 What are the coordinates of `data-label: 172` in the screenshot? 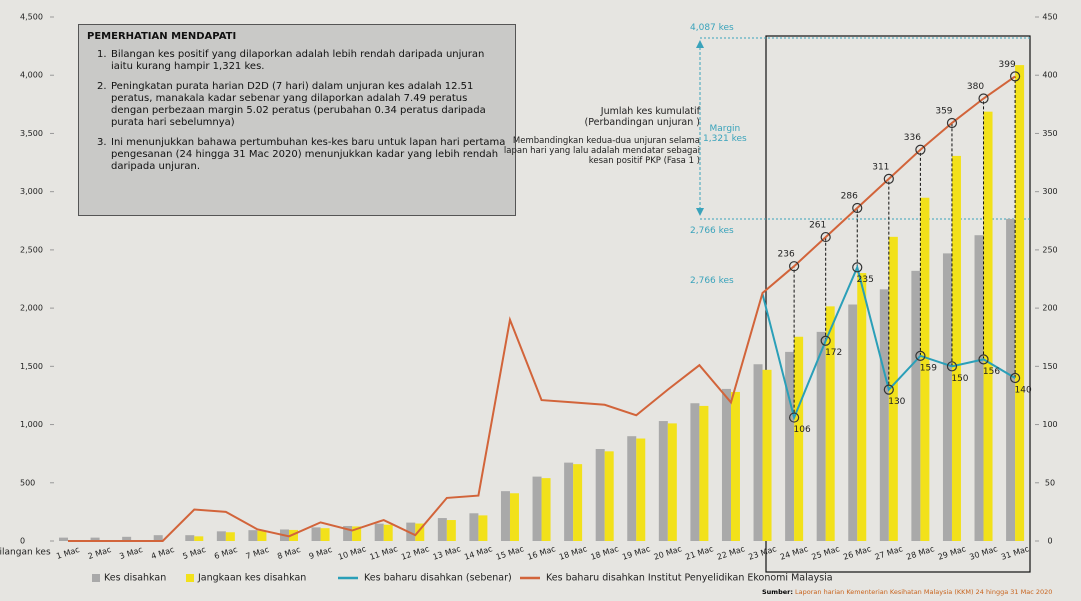 It's located at (833, 353).